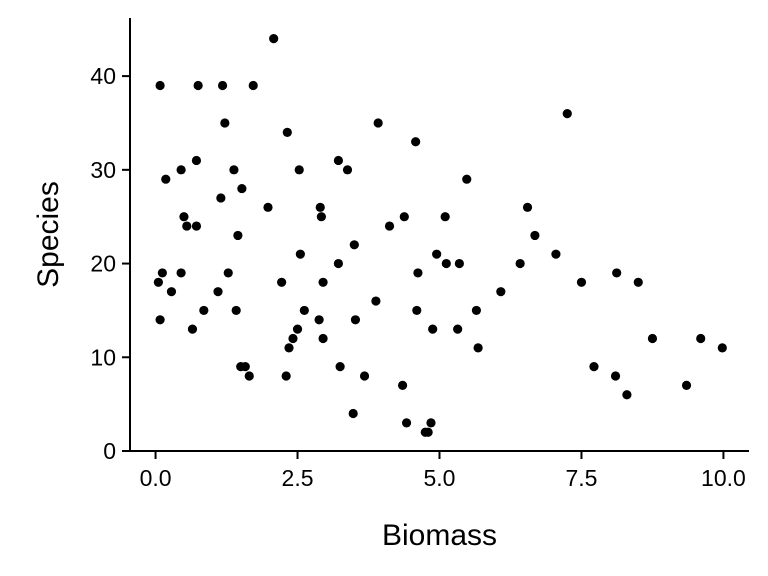  I want to click on x-tick-label: 5.0, so click(440, 478).